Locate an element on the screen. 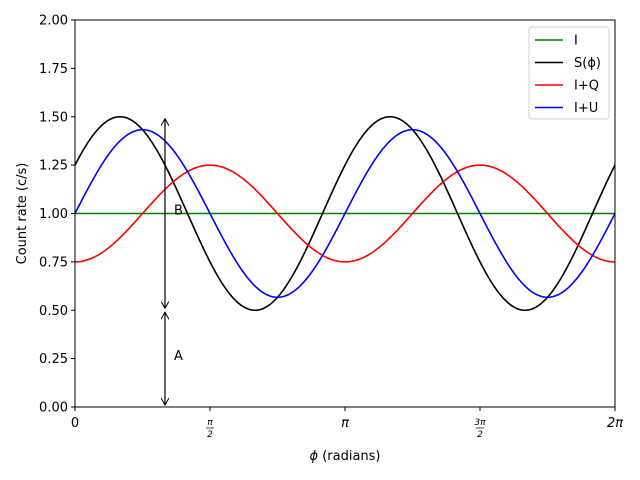  x-axis-label-text: (radians) is located at coordinates (349, 456).